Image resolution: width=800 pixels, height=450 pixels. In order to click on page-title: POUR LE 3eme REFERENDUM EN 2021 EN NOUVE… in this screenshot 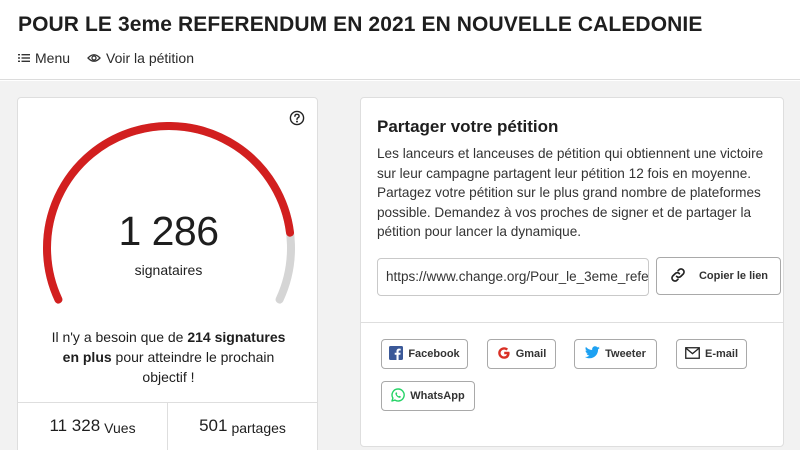, I will do `click(360, 24)`.